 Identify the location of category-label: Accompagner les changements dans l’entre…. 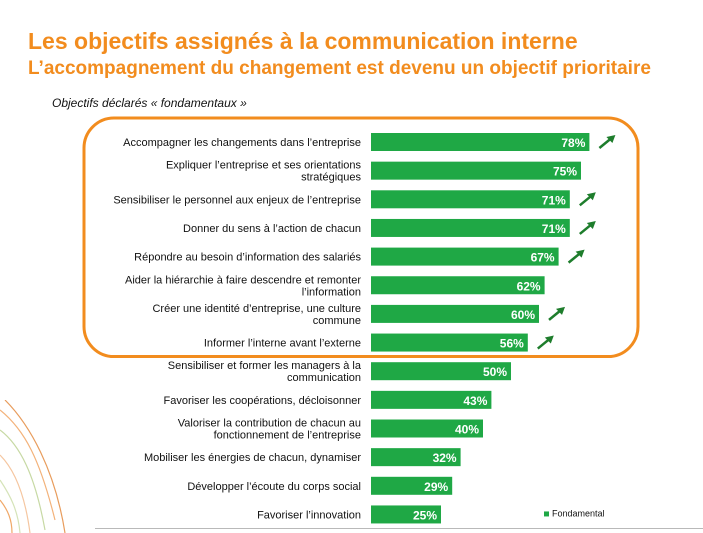
(242, 143).